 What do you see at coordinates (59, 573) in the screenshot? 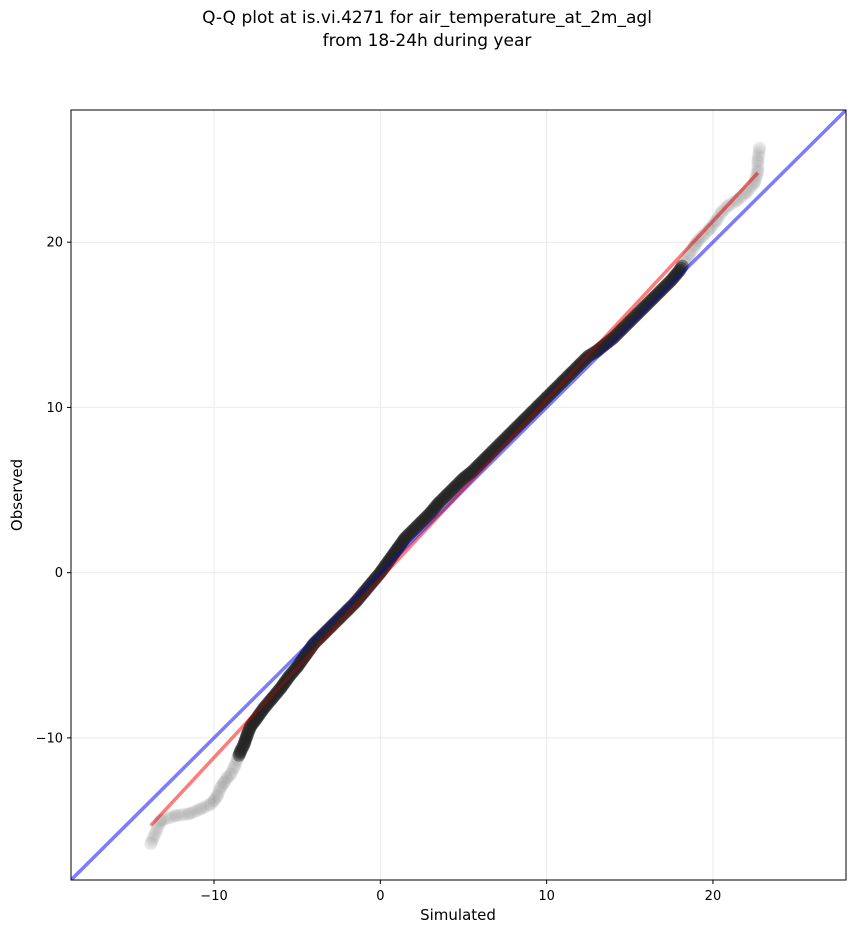
I see `y-tick-label: 0` at bounding box center [59, 573].